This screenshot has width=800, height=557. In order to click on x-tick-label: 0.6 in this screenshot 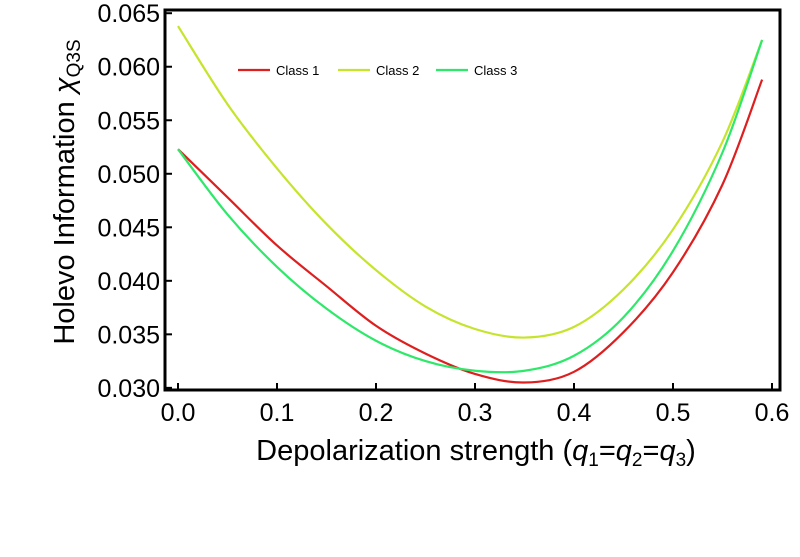, I will do `click(772, 413)`.